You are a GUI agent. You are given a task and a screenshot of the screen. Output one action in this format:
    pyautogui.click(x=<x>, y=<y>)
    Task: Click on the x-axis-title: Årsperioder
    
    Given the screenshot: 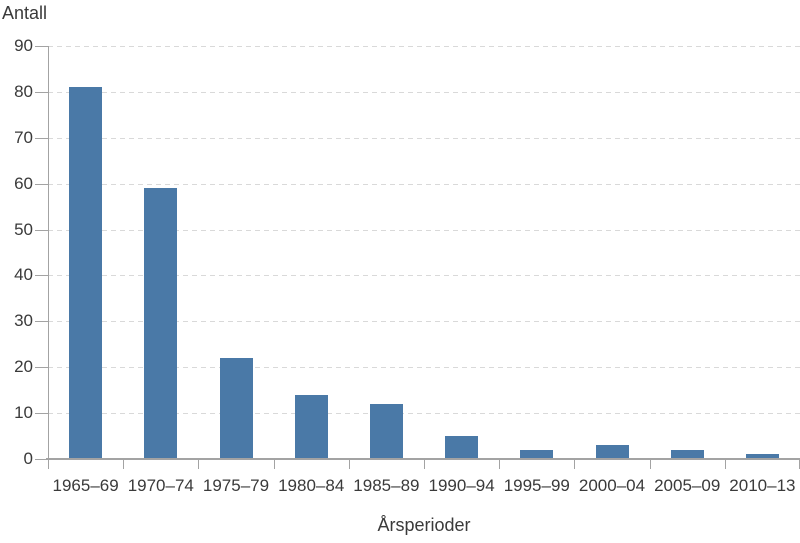 What is the action you would take?
    pyautogui.click(x=424, y=525)
    